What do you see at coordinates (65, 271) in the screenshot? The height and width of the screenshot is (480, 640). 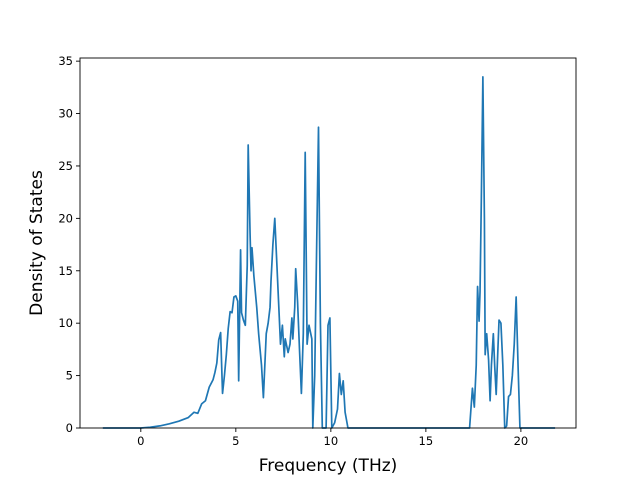 I see `y-tick-label: 15` at bounding box center [65, 271].